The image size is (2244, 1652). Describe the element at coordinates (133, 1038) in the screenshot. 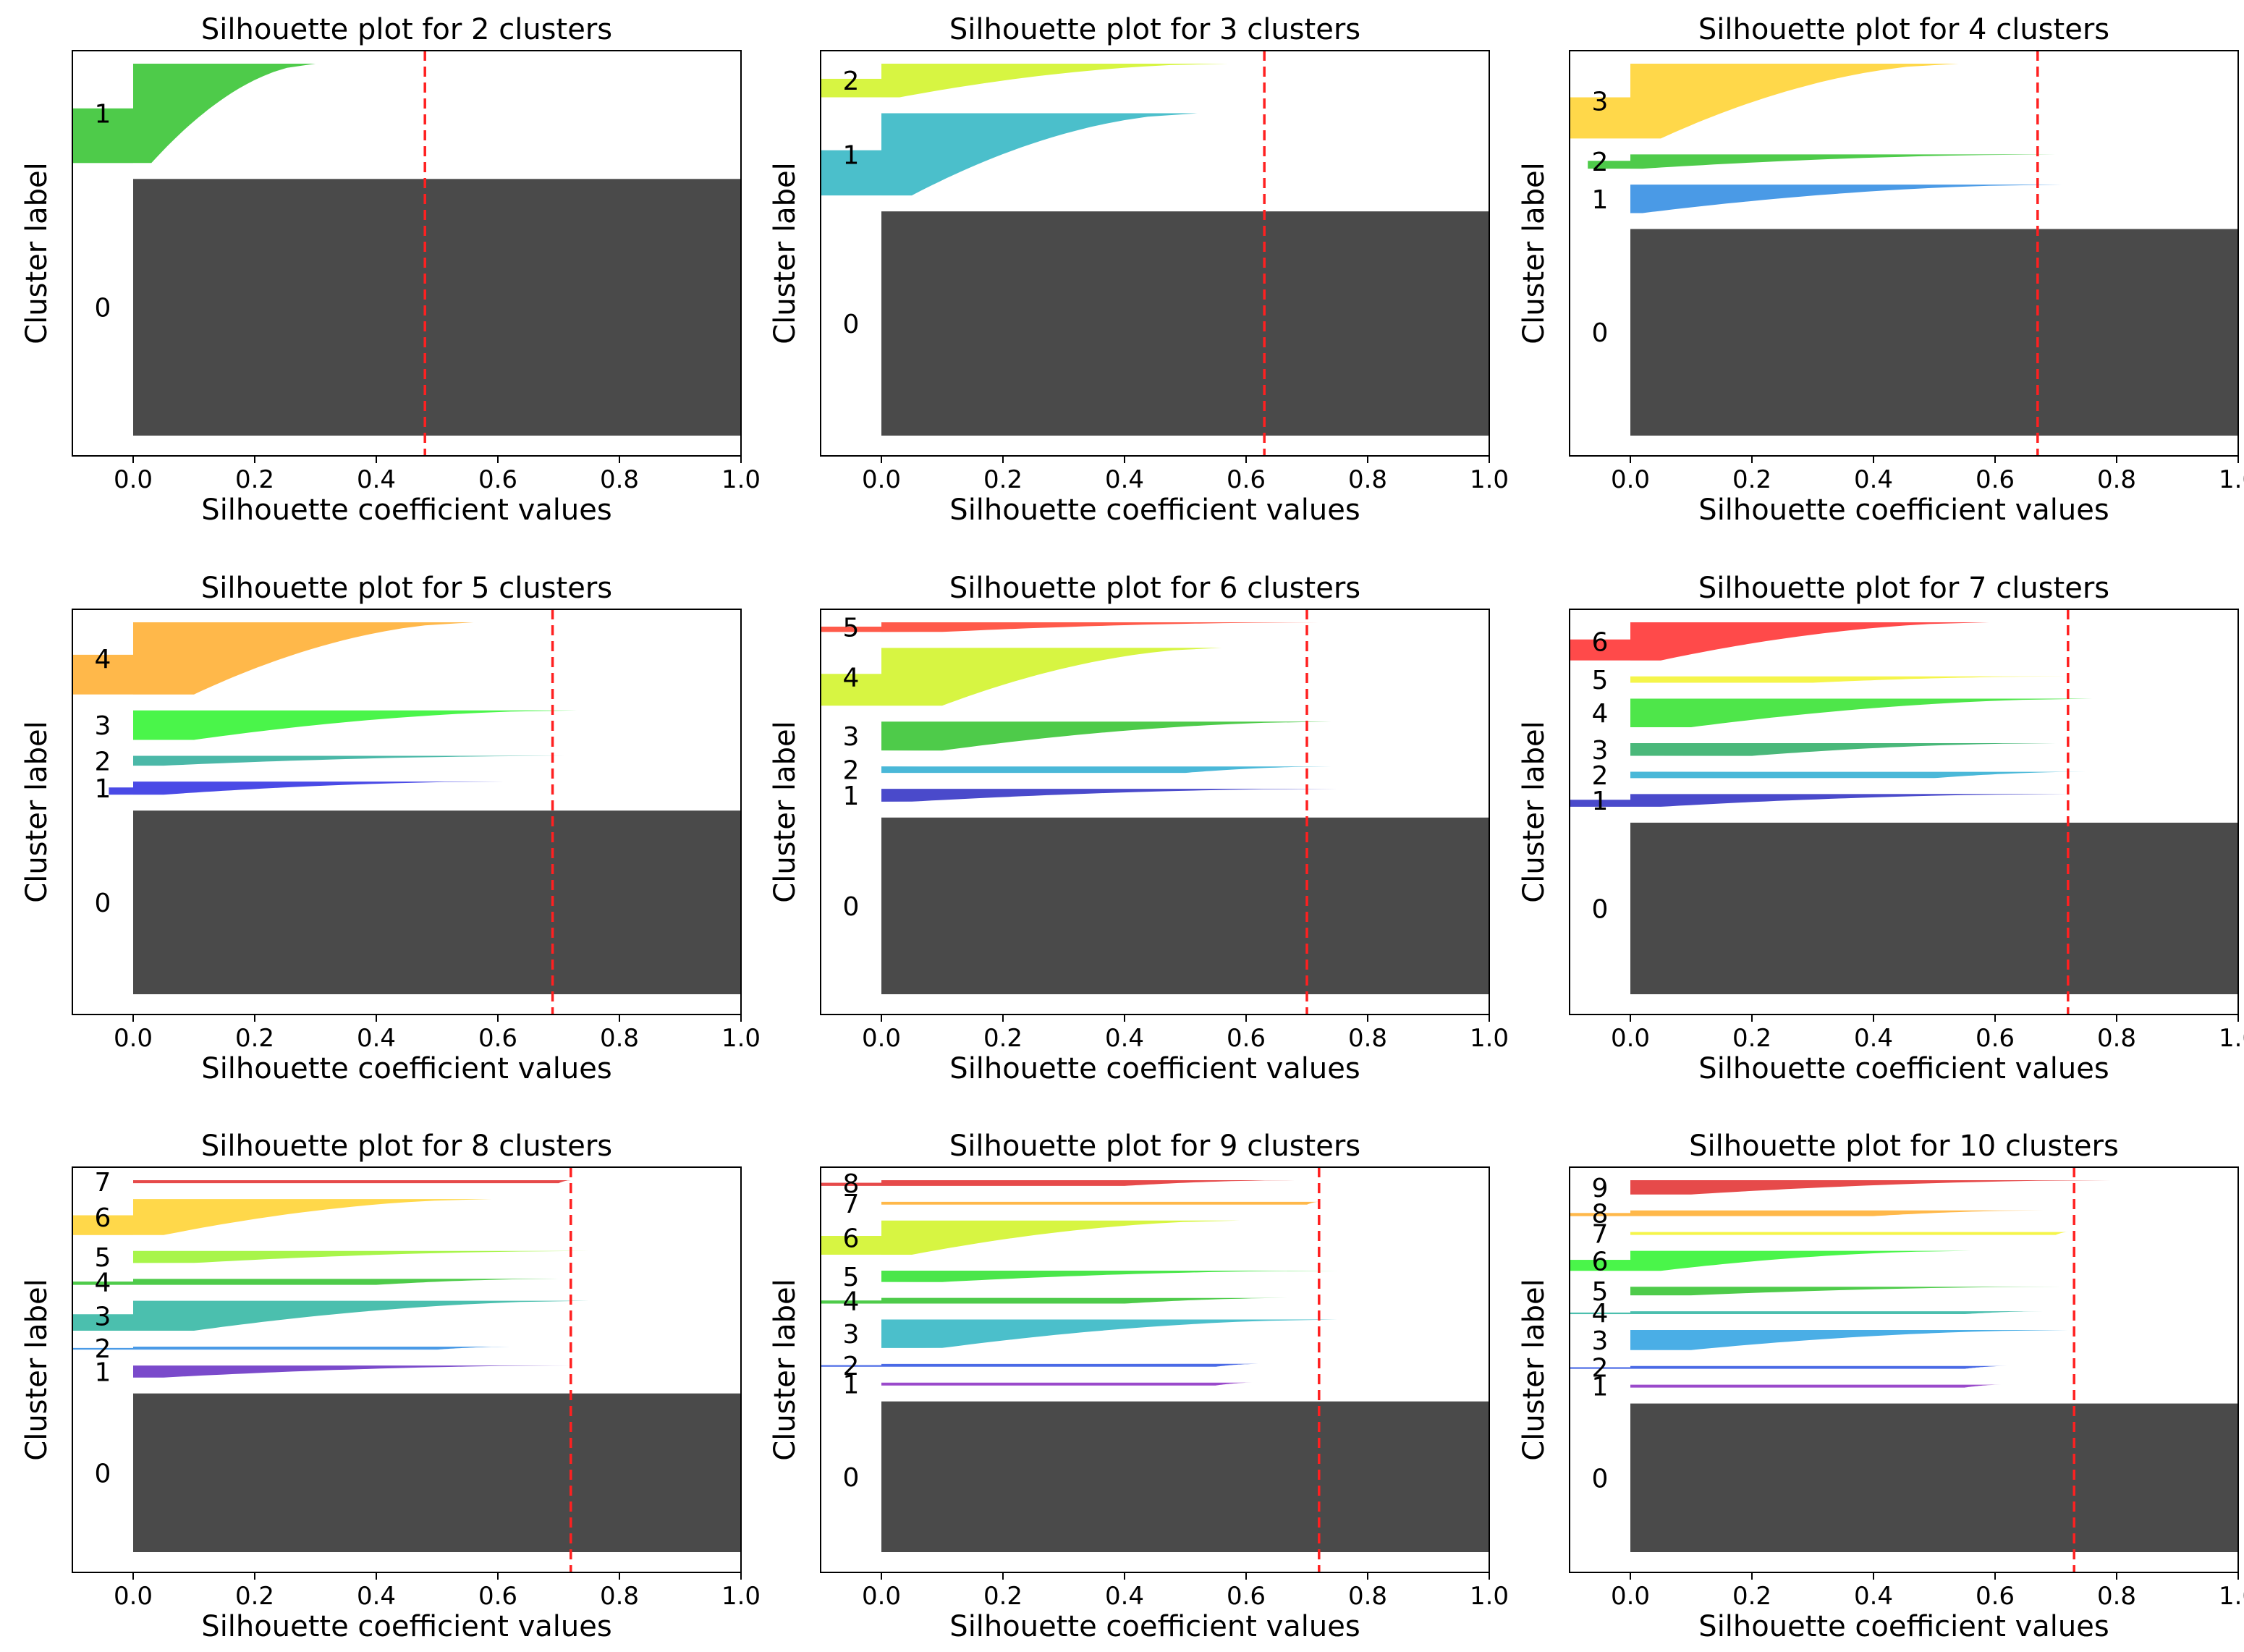

I see `x-tick-label: 0.0` at that location.